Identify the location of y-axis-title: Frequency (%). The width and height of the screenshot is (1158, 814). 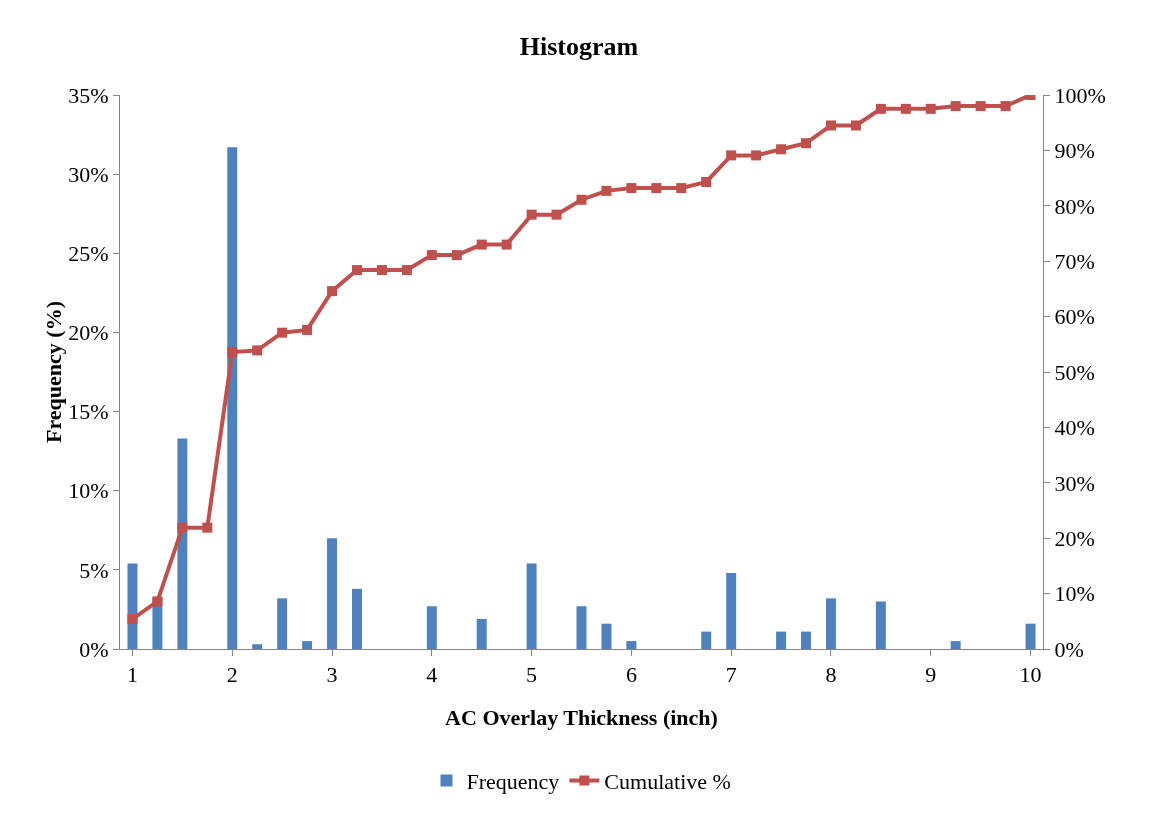
(54, 372).